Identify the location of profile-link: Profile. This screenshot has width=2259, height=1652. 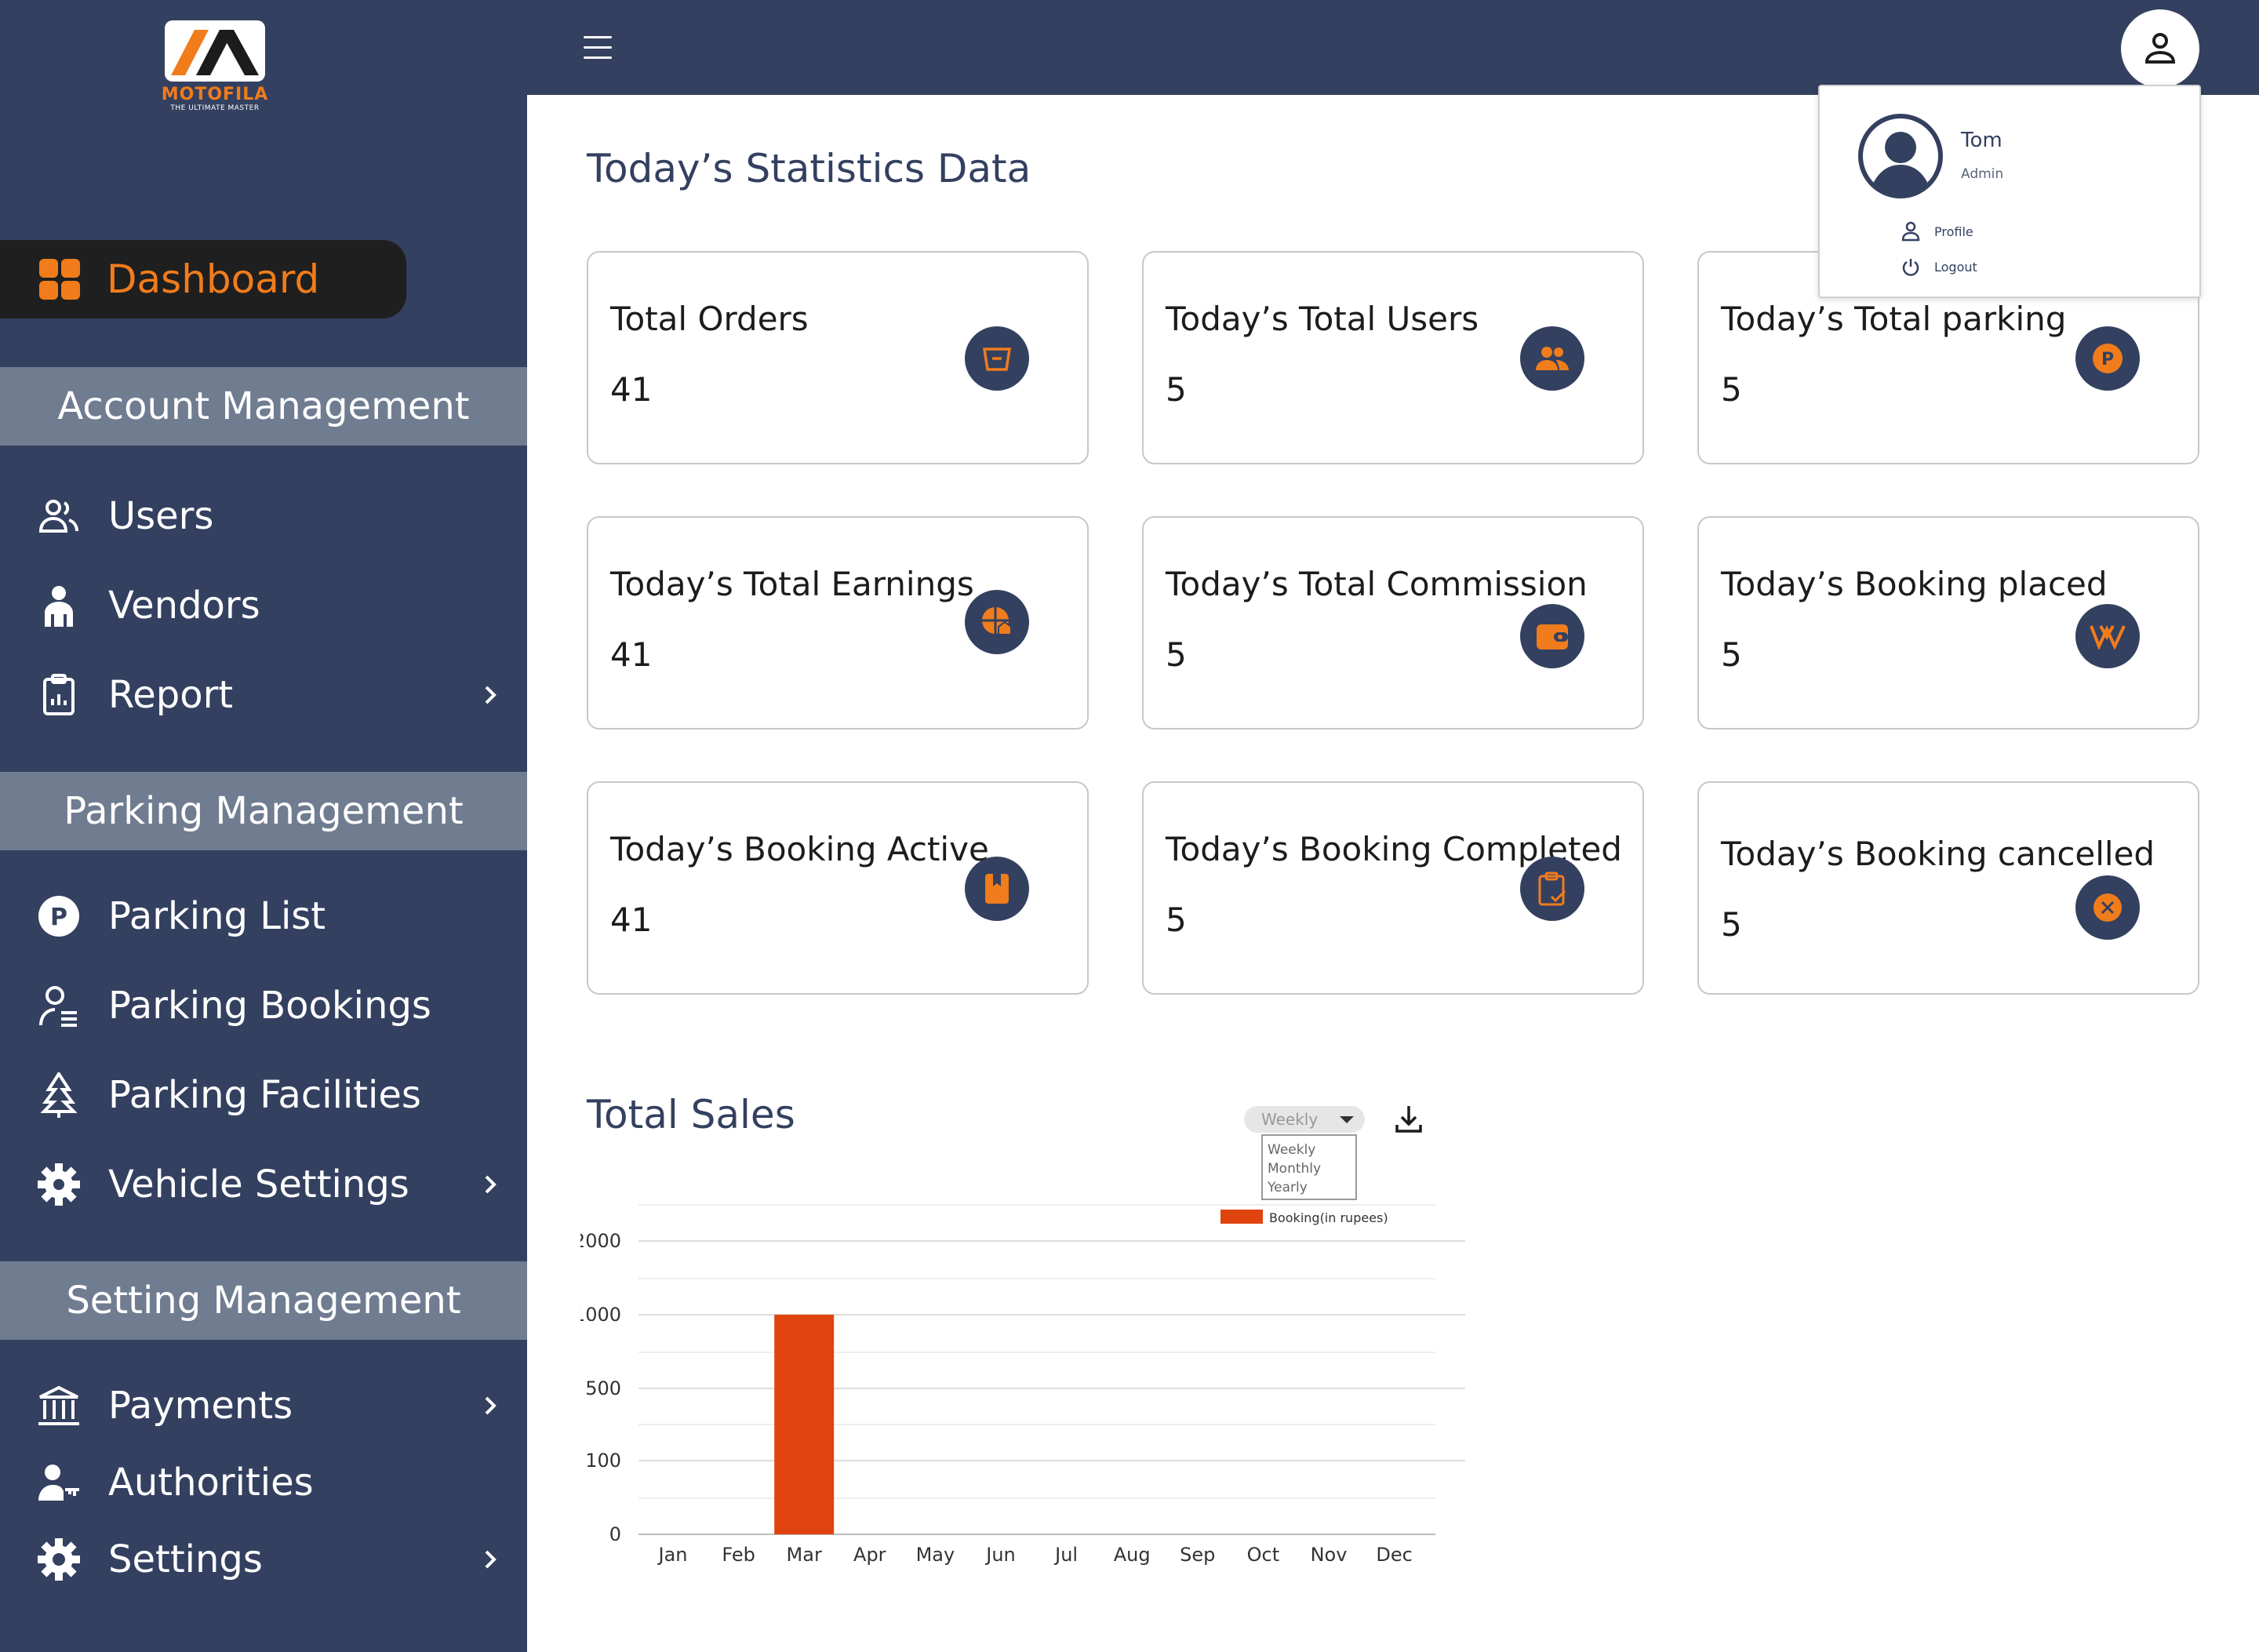
(1937, 232).